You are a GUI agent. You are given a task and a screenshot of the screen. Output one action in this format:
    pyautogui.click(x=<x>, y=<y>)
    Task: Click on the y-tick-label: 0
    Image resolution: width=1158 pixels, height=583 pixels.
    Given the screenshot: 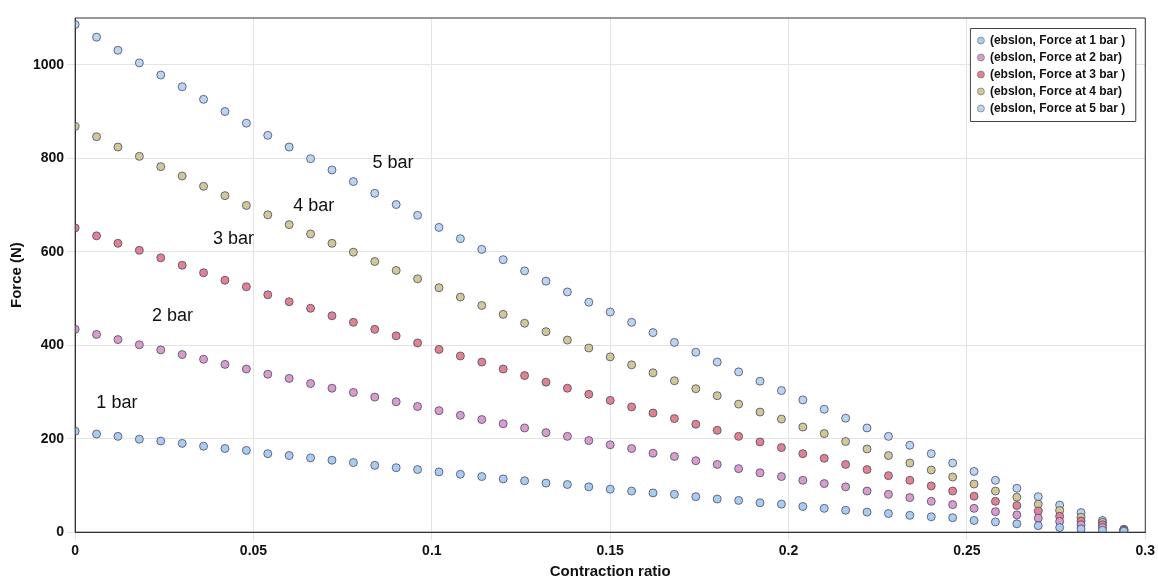 What is the action you would take?
    pyautogui.click(x=60, y=531)
    